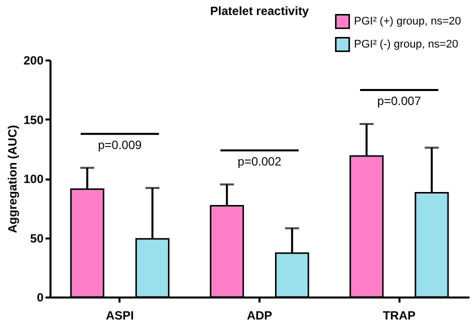  Describe the element at coordinates (33, 179) in the screenshot. I see `y-tick-label: 100` at that location.